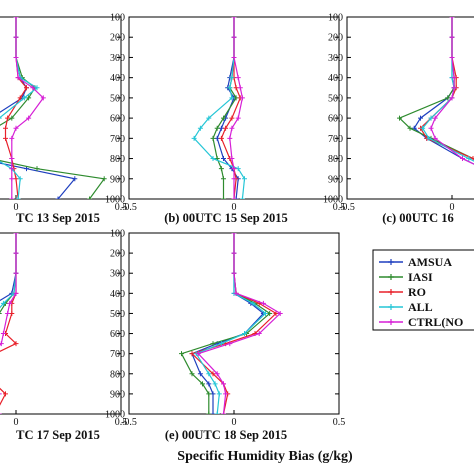 The width and height of the screenshot is (474, 474). I want to click on legend-label: RO, so click(417, 292).